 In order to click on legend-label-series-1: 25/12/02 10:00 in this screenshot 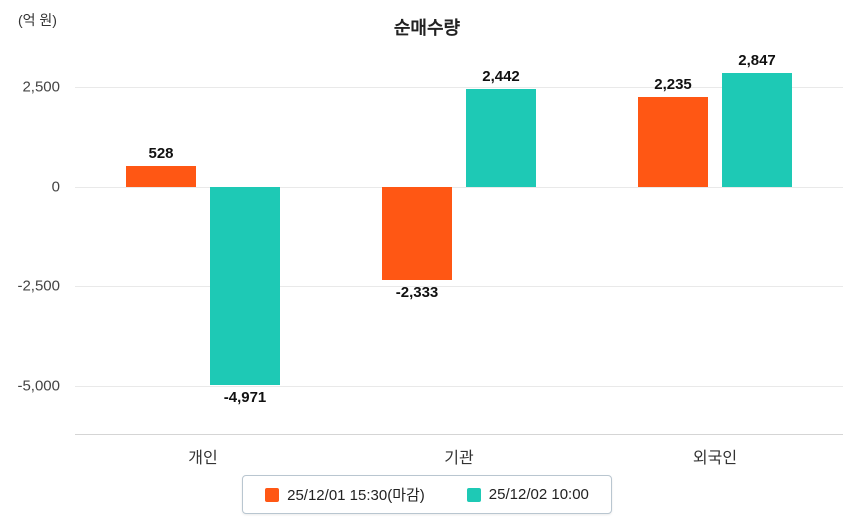, I will do `click(538, 494)`.